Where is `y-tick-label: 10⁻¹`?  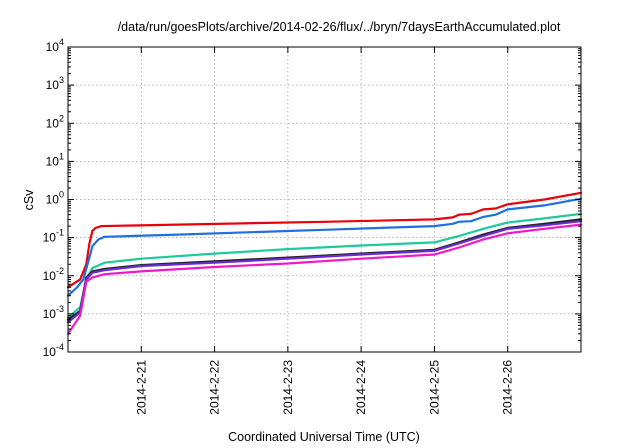
y-tick-label: 10⁻¹ is located at coordinates (53, 236).